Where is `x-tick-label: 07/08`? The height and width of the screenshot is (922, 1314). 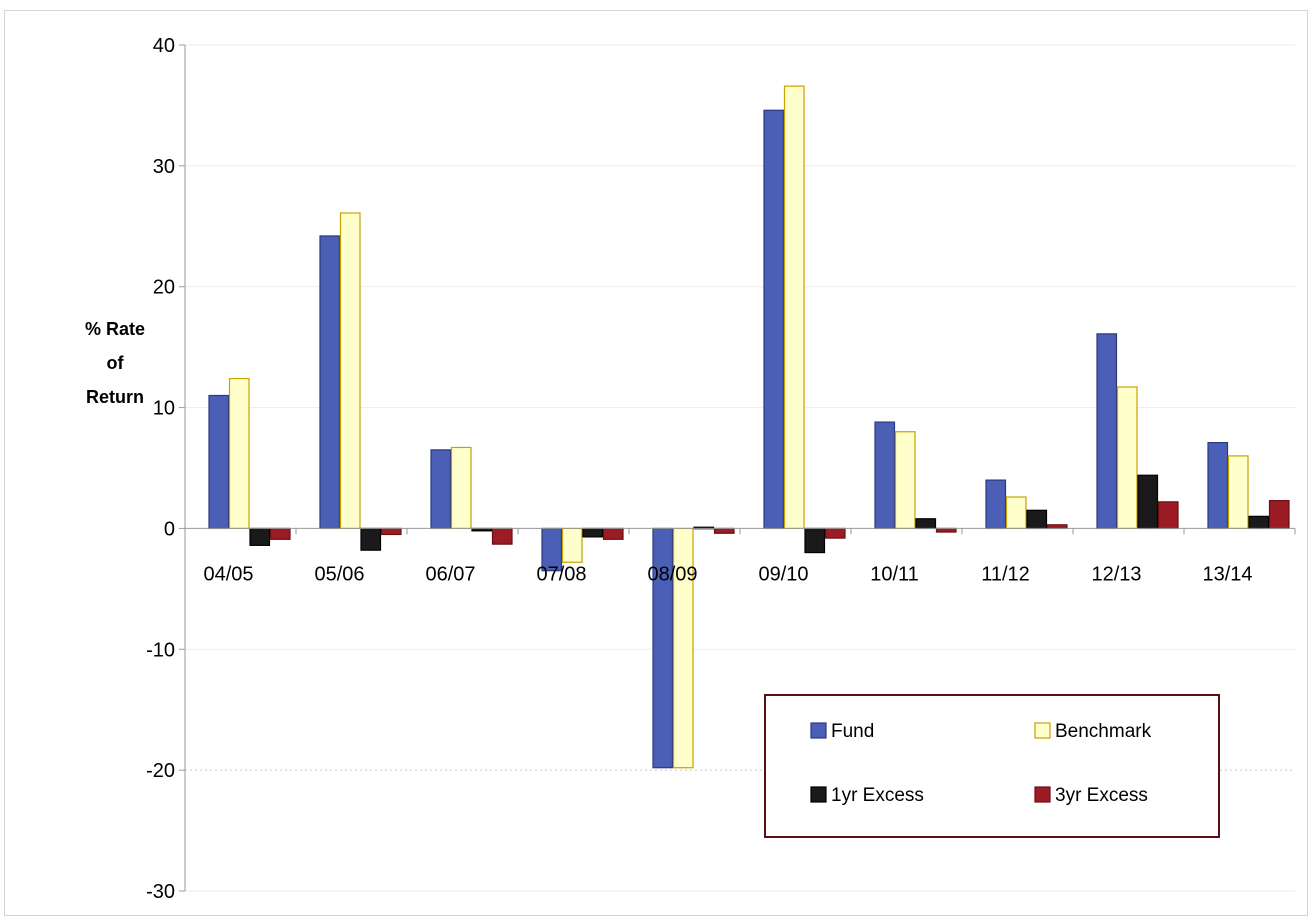 x-tick-label: 07/08 is located at coordinates (561, 574).